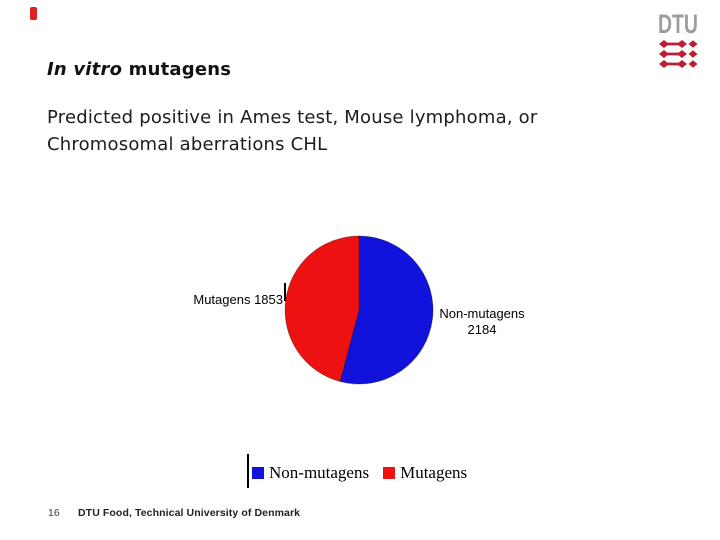 The height and width of the screenshot is (540, 720). What do you see at coordinates (54, 513) in the screenshot?
I see `slide-page-number: 16` at bounding box center [54, 513].